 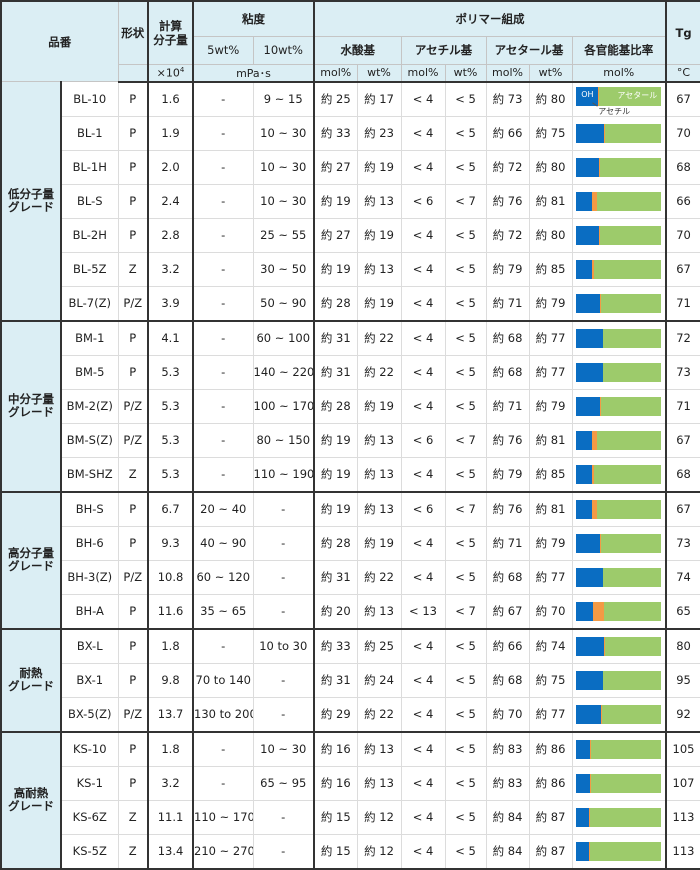 I want to click on tg-cell: 73, so click(x=683, y=372).